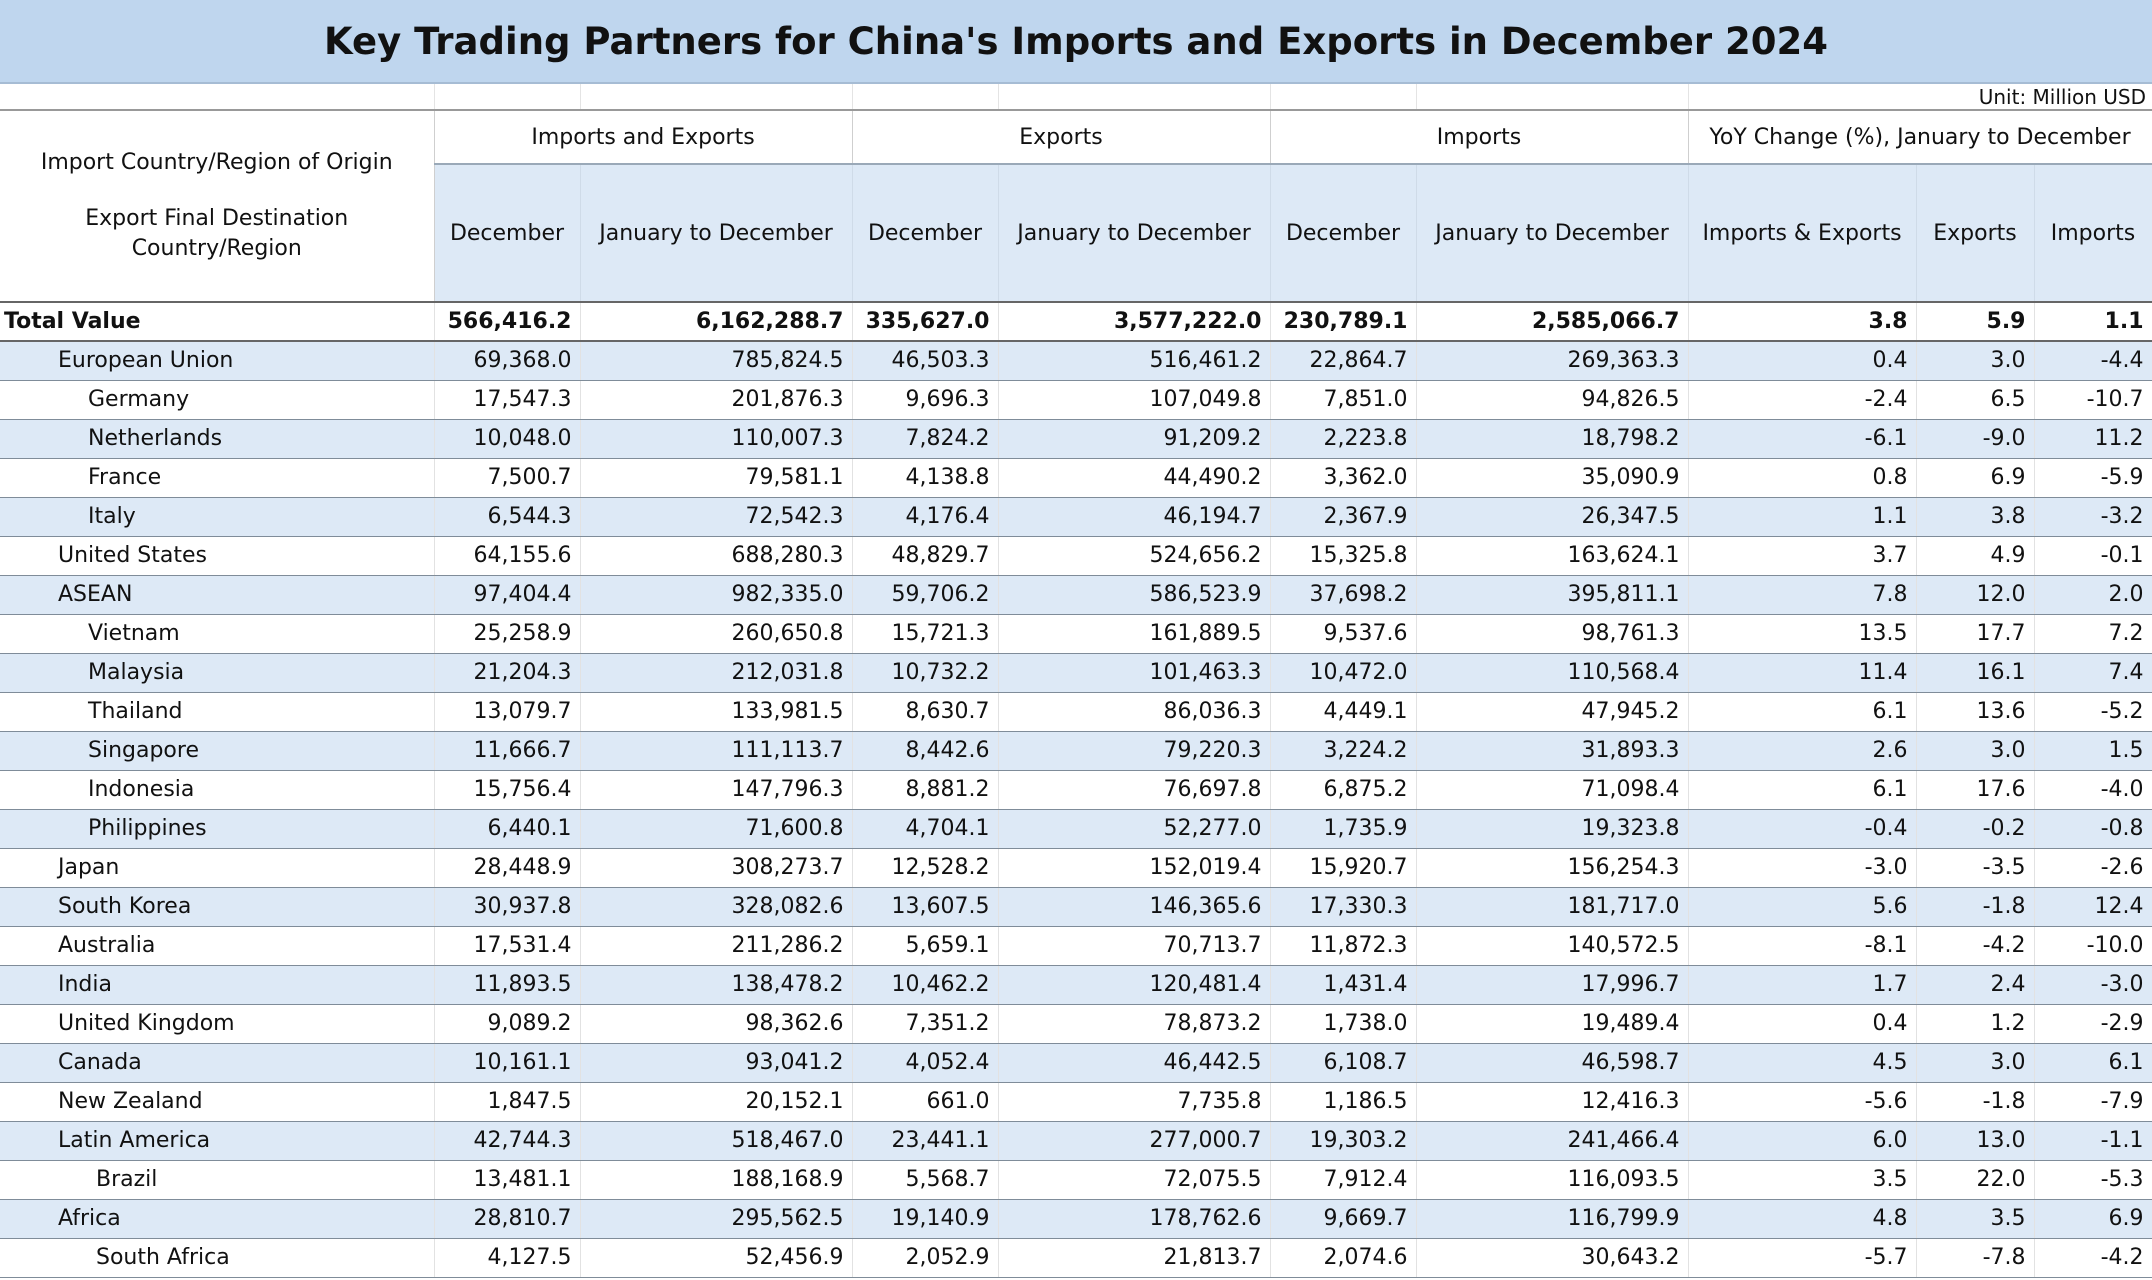 This screenshot has height=1280, width=2152. I want to click on row-value: 146,365.6, so click(1134, 907).